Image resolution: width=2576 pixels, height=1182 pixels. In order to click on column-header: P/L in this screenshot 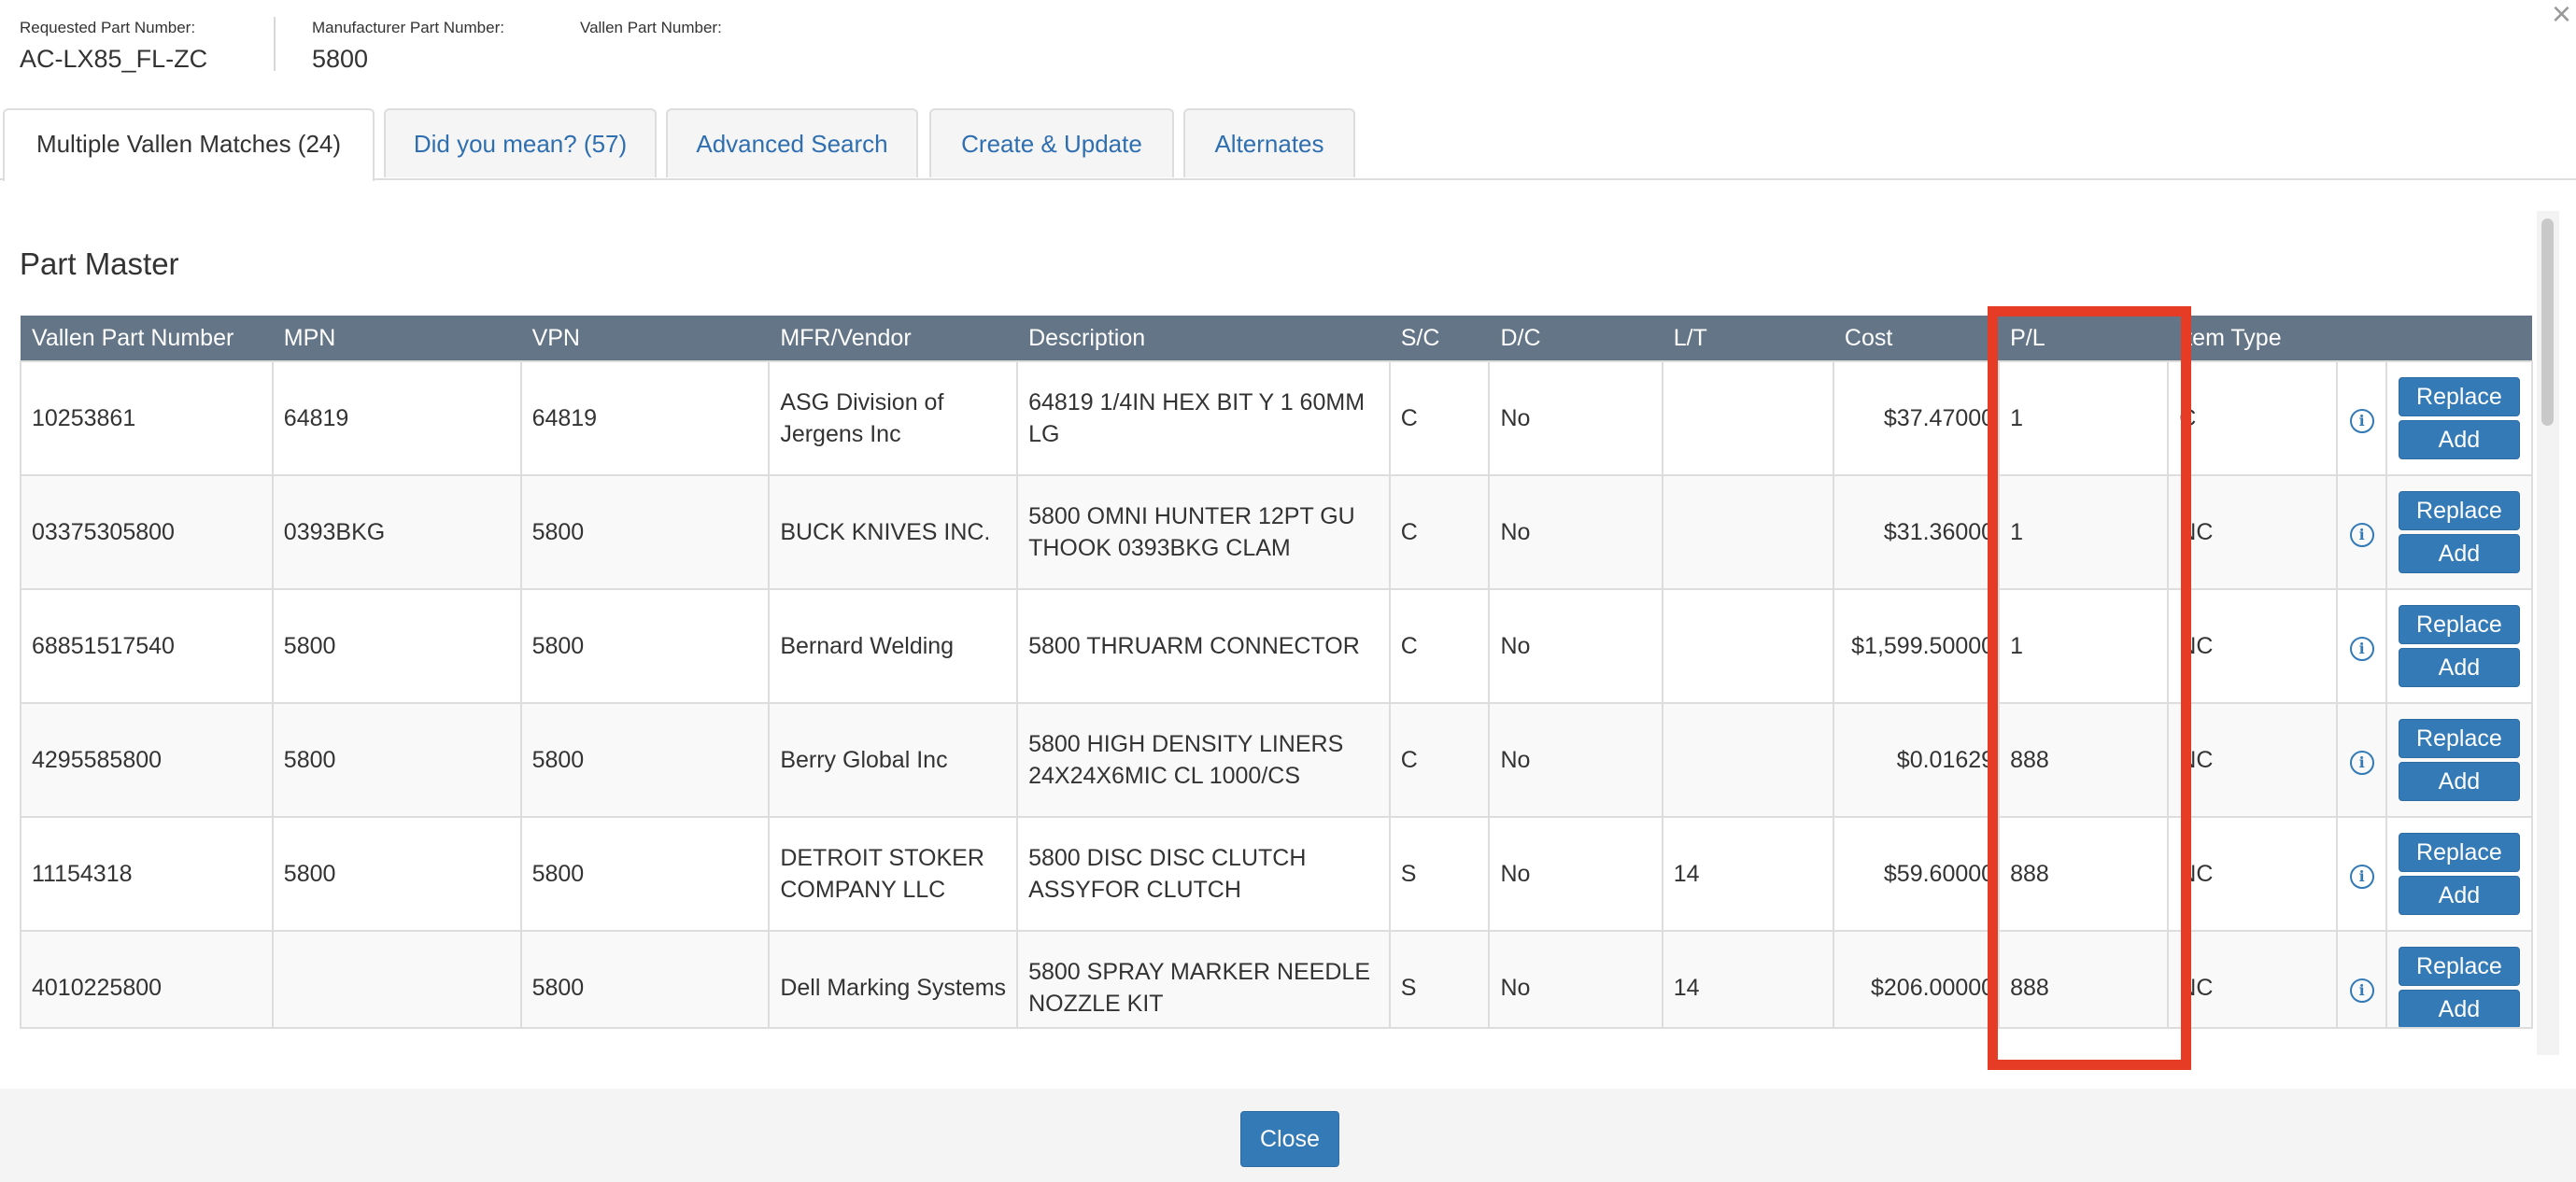, I will do `click(2084, 338)`.